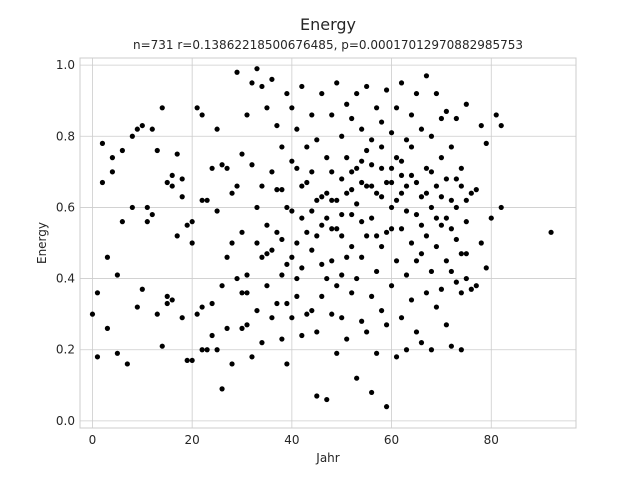 This screenshot has height=480, width=640. Describe the element at coordinates (65, 421) in the screenshot. I see `y-tick-label: 0.0` at that location.